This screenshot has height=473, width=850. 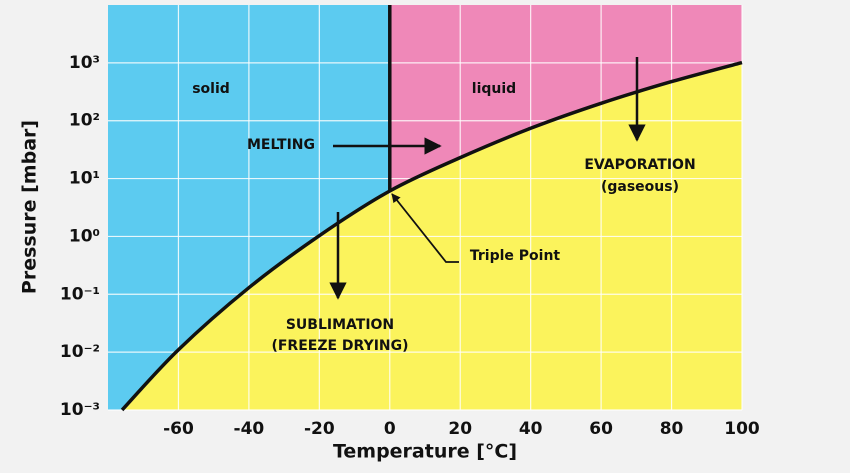 What do you see at coordinates (80, 352) in the screenshot?
I see `y-tick-label: 10⁻²` at bounding box center [80, 352].